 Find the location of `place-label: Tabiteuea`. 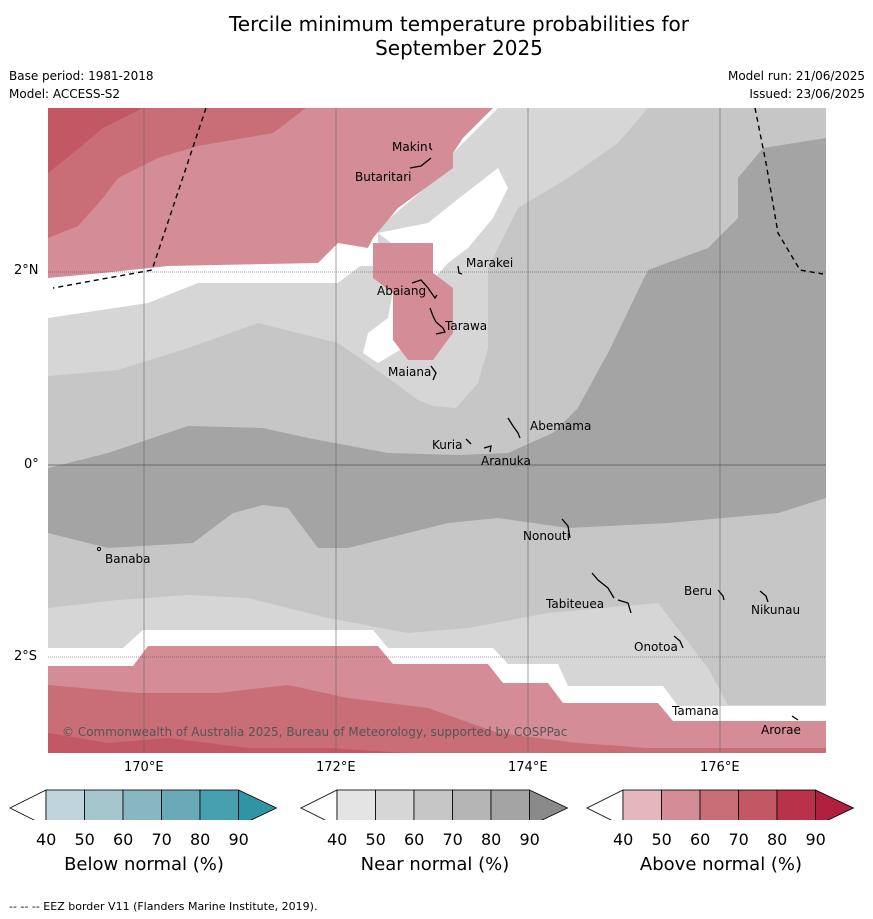

place-label: Tabiteuea is located at coordinates (574, 604).